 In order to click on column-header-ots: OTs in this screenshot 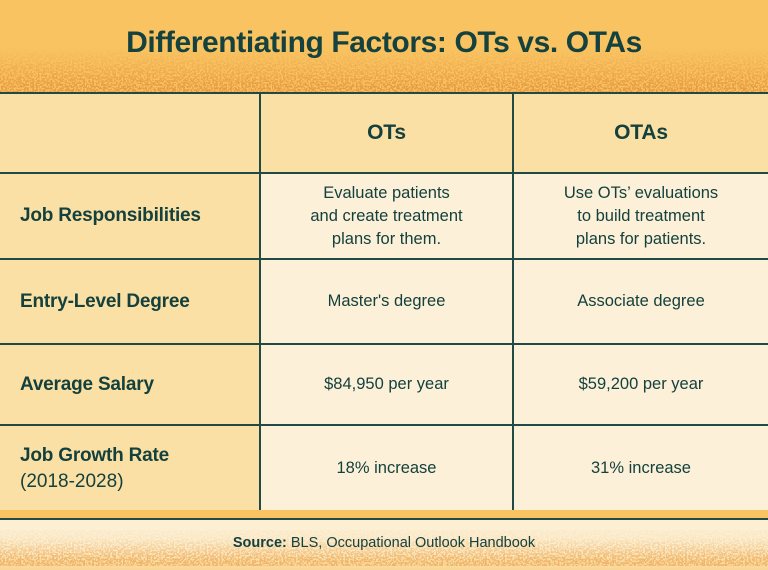, I will do `click(385, 133)`.